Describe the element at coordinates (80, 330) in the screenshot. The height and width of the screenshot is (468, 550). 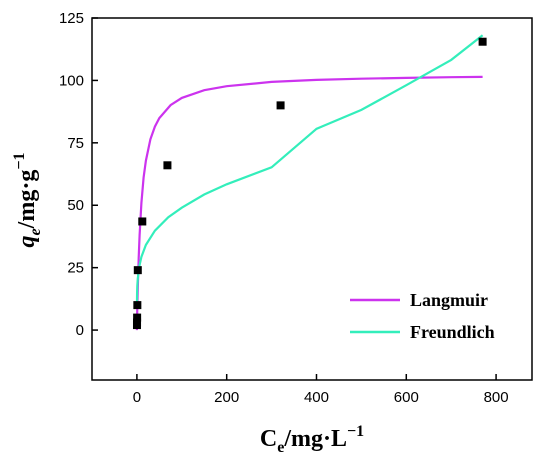
I see `y-tick-label: 0` at that location.